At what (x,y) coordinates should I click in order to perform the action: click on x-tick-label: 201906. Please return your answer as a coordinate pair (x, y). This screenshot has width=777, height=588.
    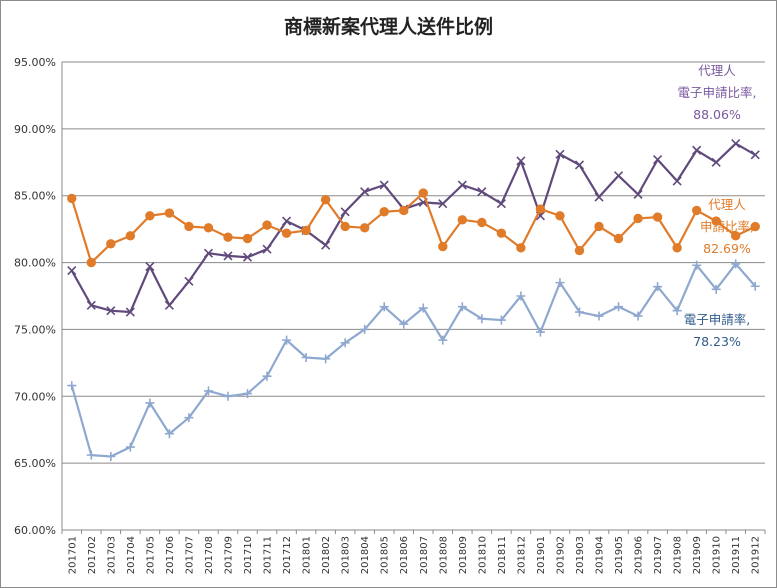
    Looking at the image, I should click on (639, 555).